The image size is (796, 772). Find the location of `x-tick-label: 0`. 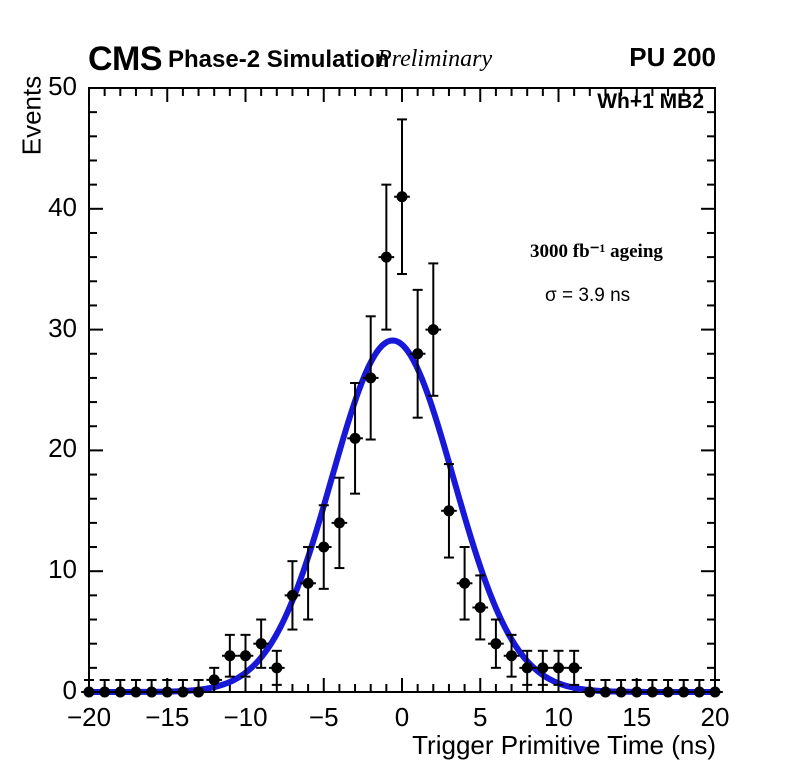

x-tick-label: 0 is located at coordinates (402, 717).